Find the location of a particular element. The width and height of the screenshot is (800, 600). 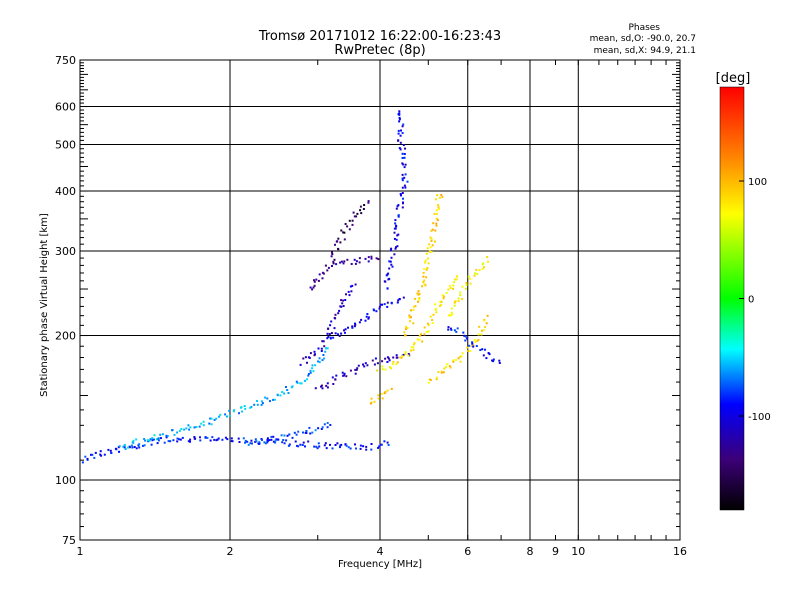

x-tick-label: 6 is located at coordinates (467, 551).